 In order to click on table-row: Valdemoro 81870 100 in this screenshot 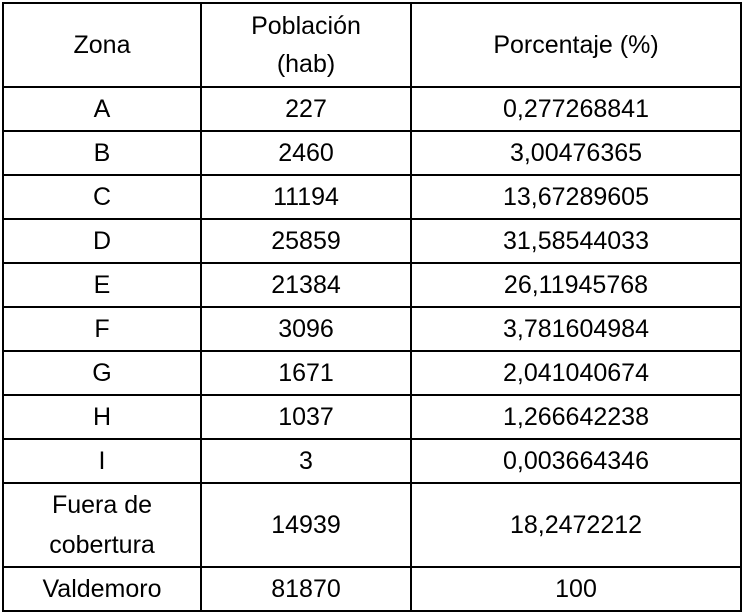, I will do `click(372, 589)`.